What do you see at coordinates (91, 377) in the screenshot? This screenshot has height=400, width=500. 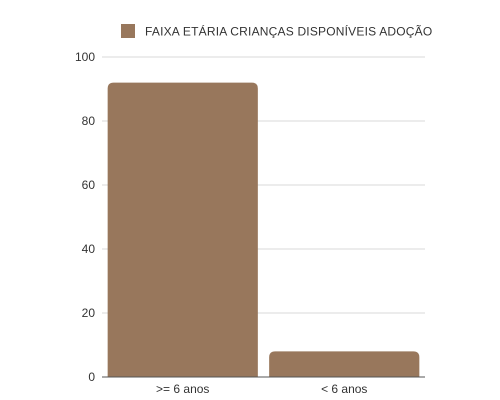 I see `y-tick-label: 0` at bounding box center [91, 377].